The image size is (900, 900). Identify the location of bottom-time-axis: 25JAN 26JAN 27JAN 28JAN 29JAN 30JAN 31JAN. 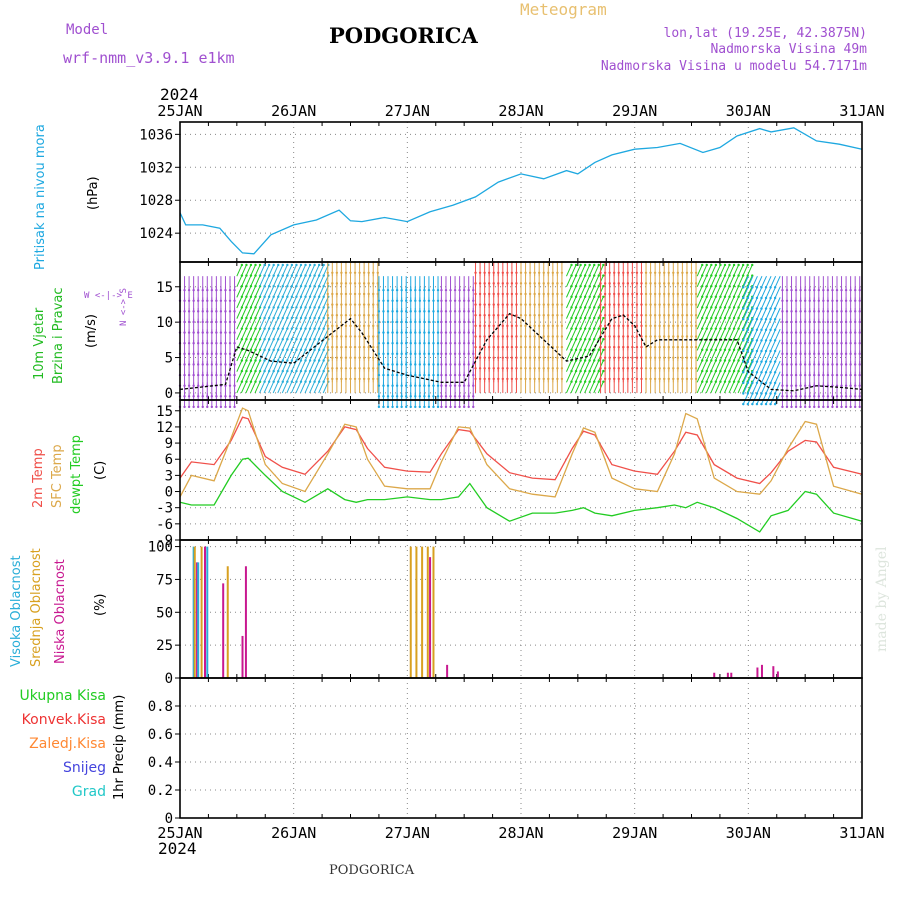
(520, 833).